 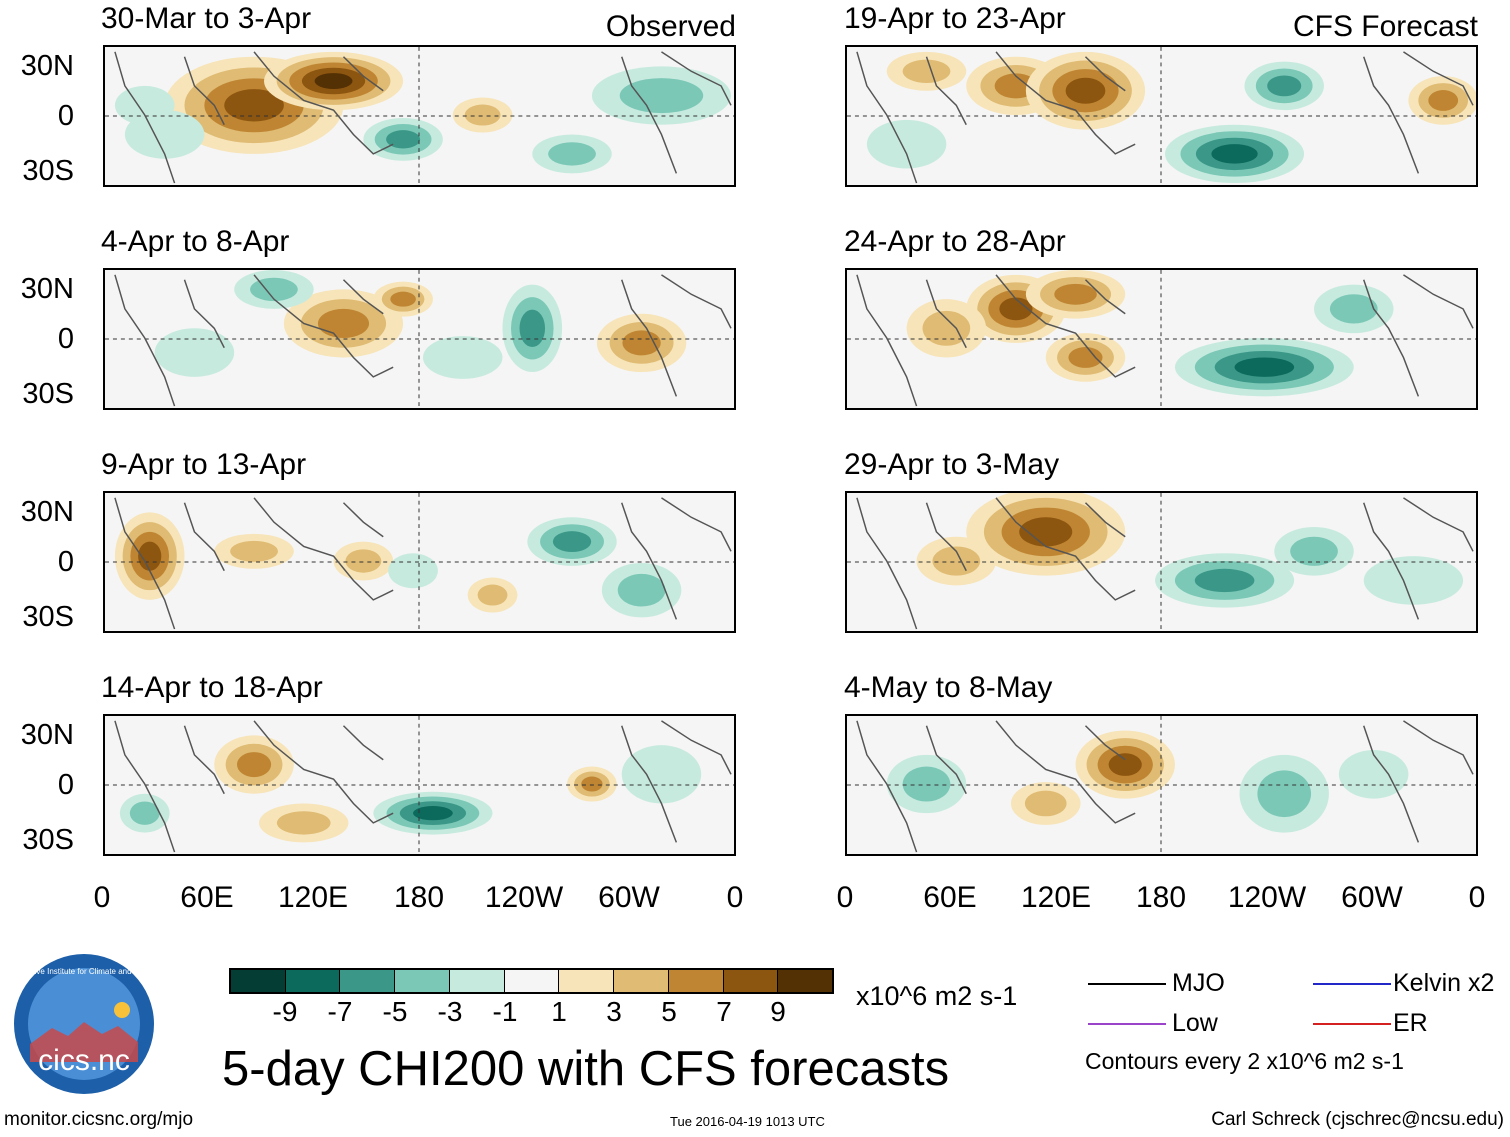 I want to click on colorbar-tick: 7, so click(x=724, y=1011).